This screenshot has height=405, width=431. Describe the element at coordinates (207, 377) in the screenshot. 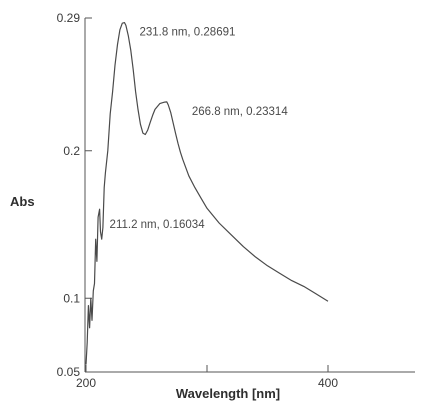

I see `x-ticks: 200 400` at that location.